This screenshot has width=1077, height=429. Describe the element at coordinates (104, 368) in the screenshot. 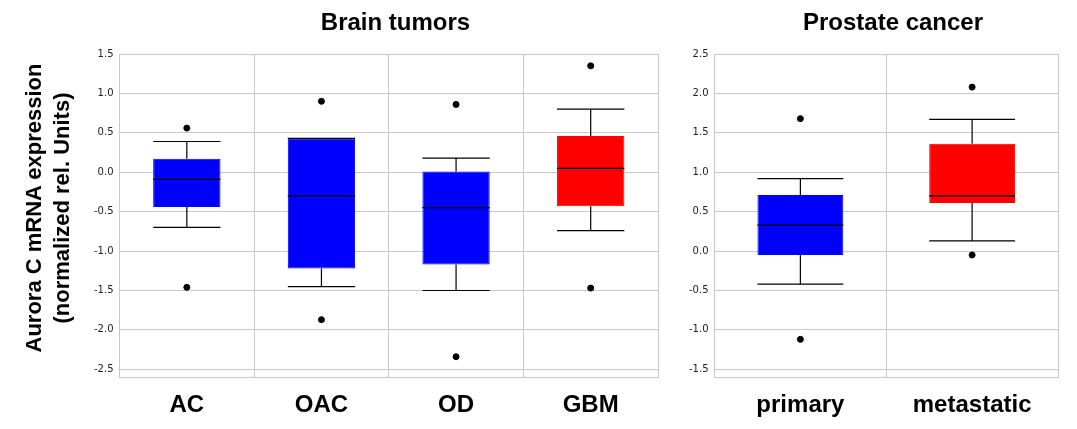

I see `y-tick-label: -2.5` at that location.